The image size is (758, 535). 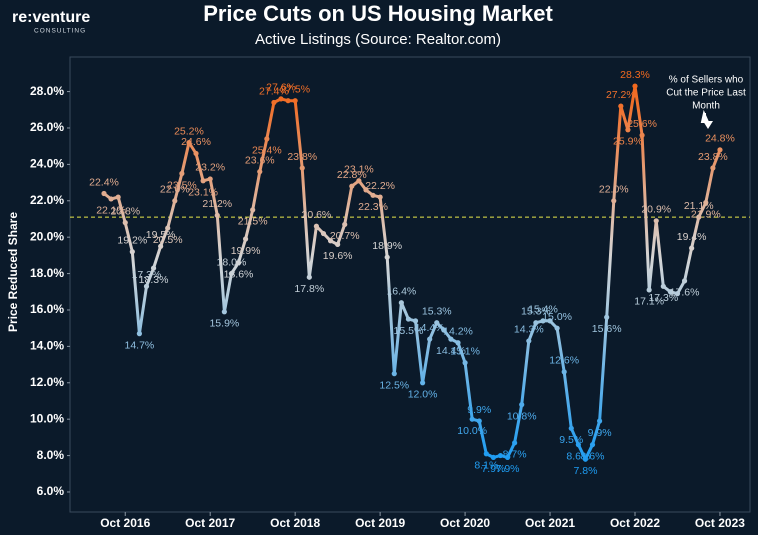 What do you see at coordinates (692, 237) in the screenshot?
I see `data-label: 19.4%` at bounding box center [692, 237].